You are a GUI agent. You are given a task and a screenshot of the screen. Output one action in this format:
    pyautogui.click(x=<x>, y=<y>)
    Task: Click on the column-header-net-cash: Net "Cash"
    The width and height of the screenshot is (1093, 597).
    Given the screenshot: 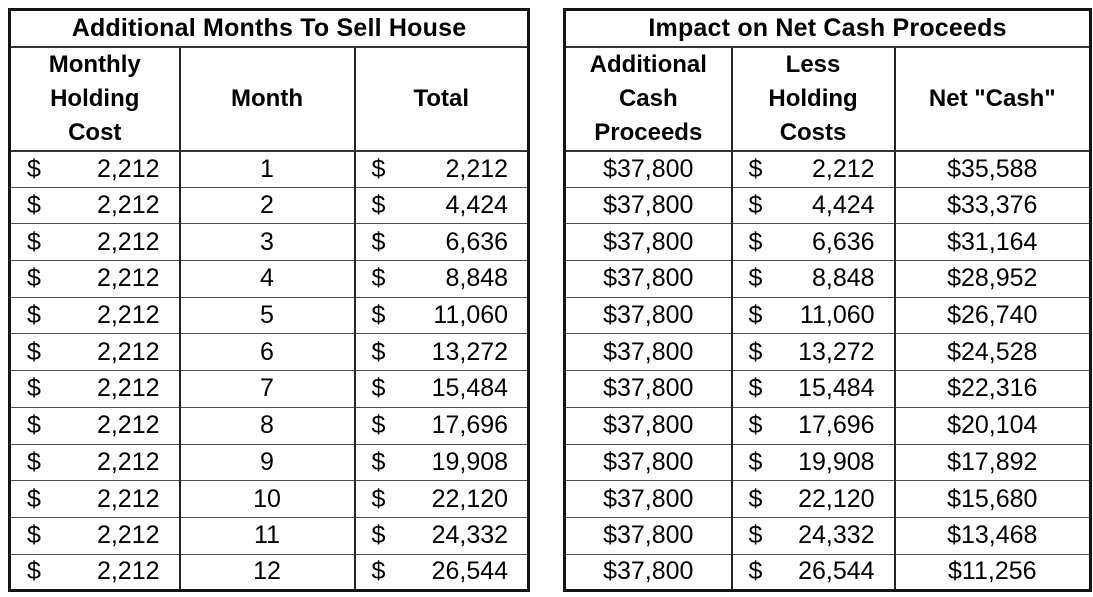 What is the action you would take?
    pyautogui.click(x=992, y=99)
    